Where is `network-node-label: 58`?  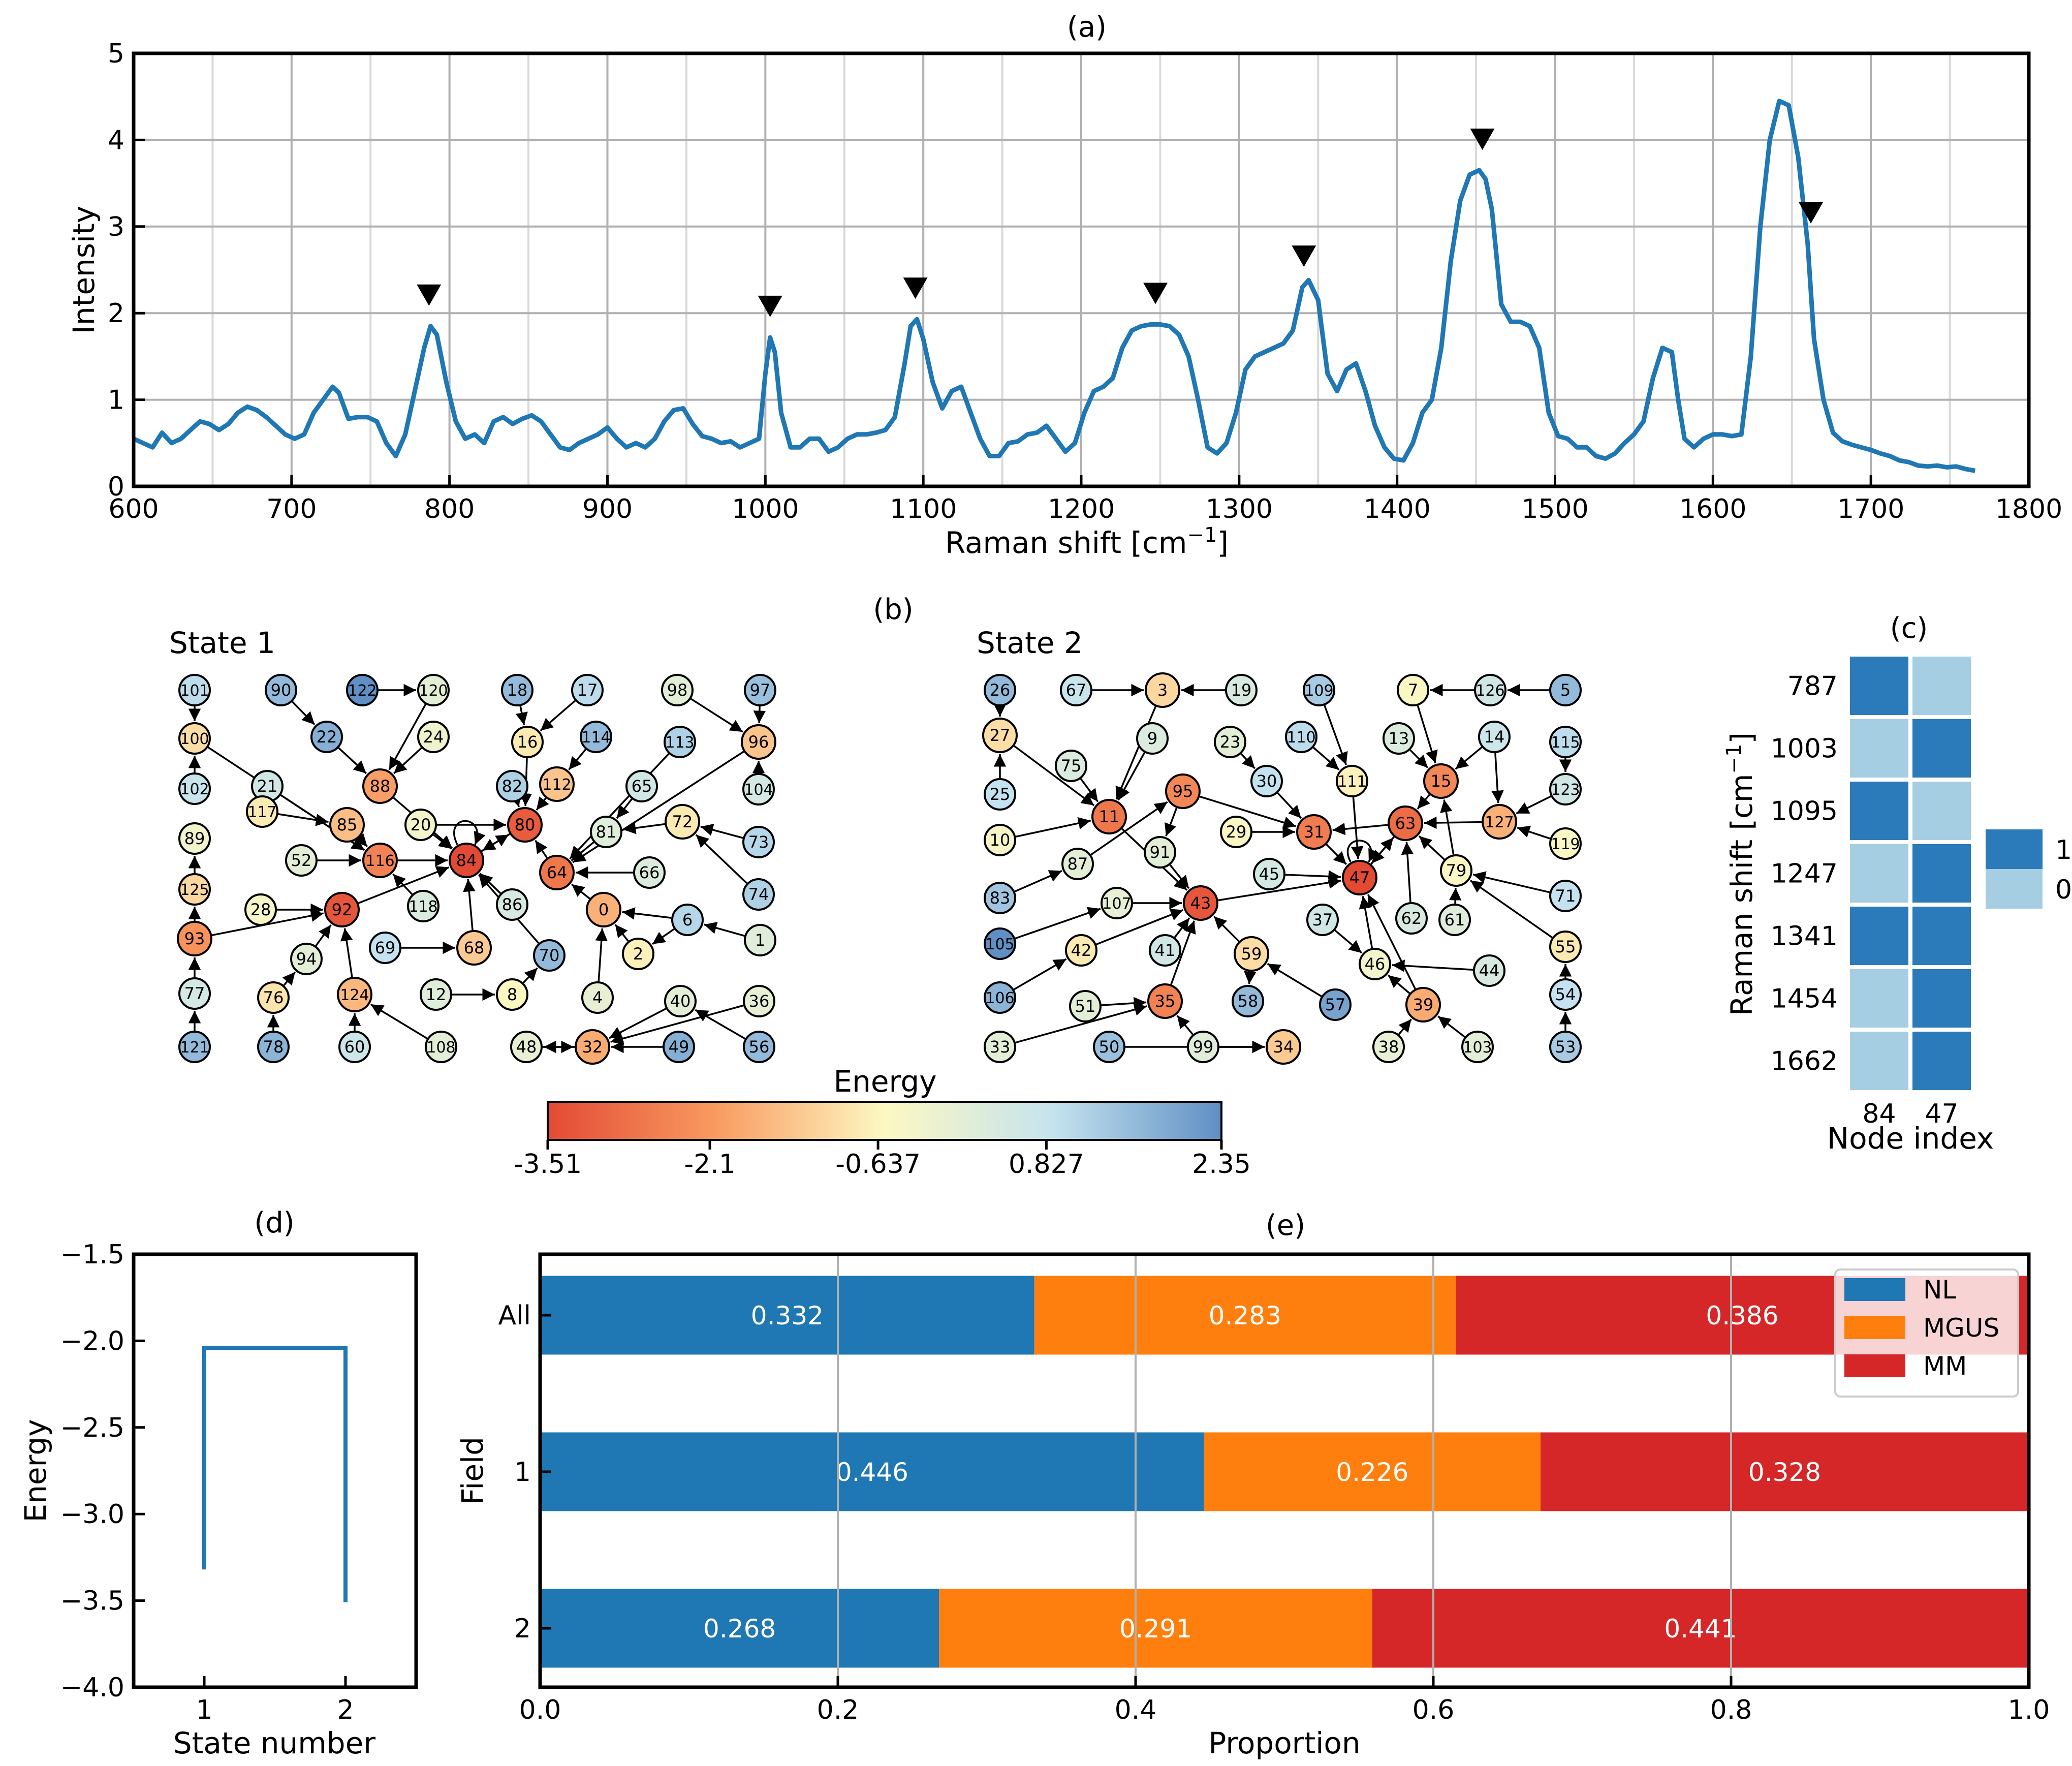 network-node-label: 58 is located at coordinates (1248, 1002).